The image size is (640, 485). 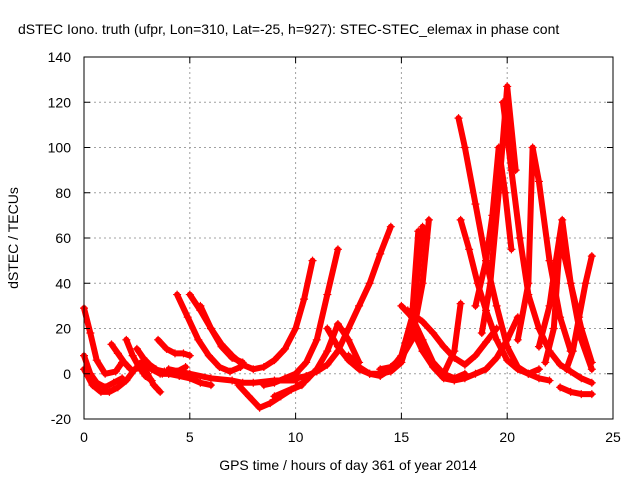 I want to click on y-axis-label: dSTEC / TECUs, so click(x=13, y=238).